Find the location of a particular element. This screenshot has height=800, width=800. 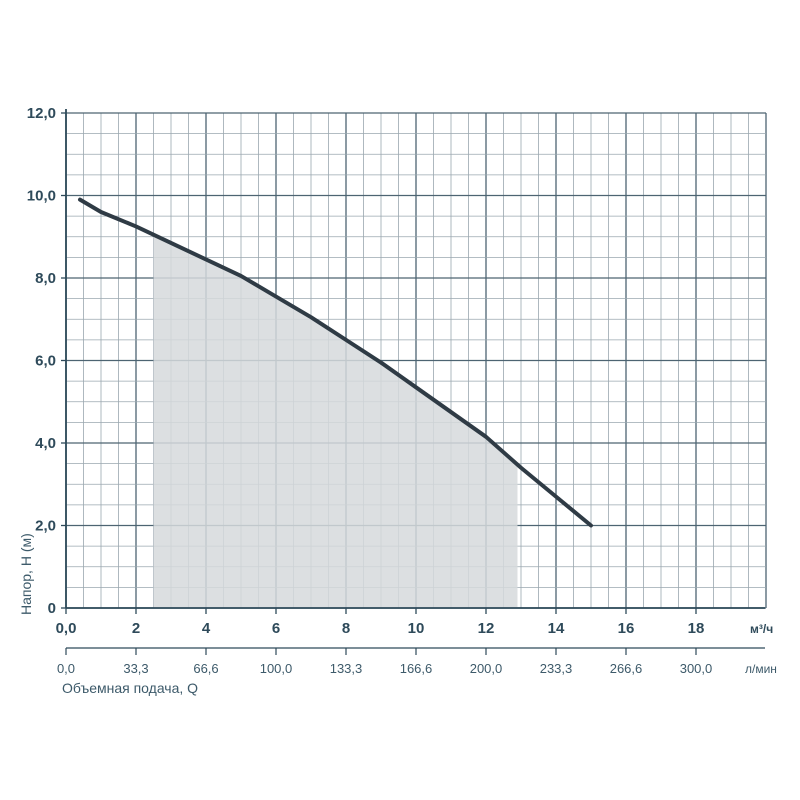

x-tick-label: 18 is located at coordinates (696, 628).